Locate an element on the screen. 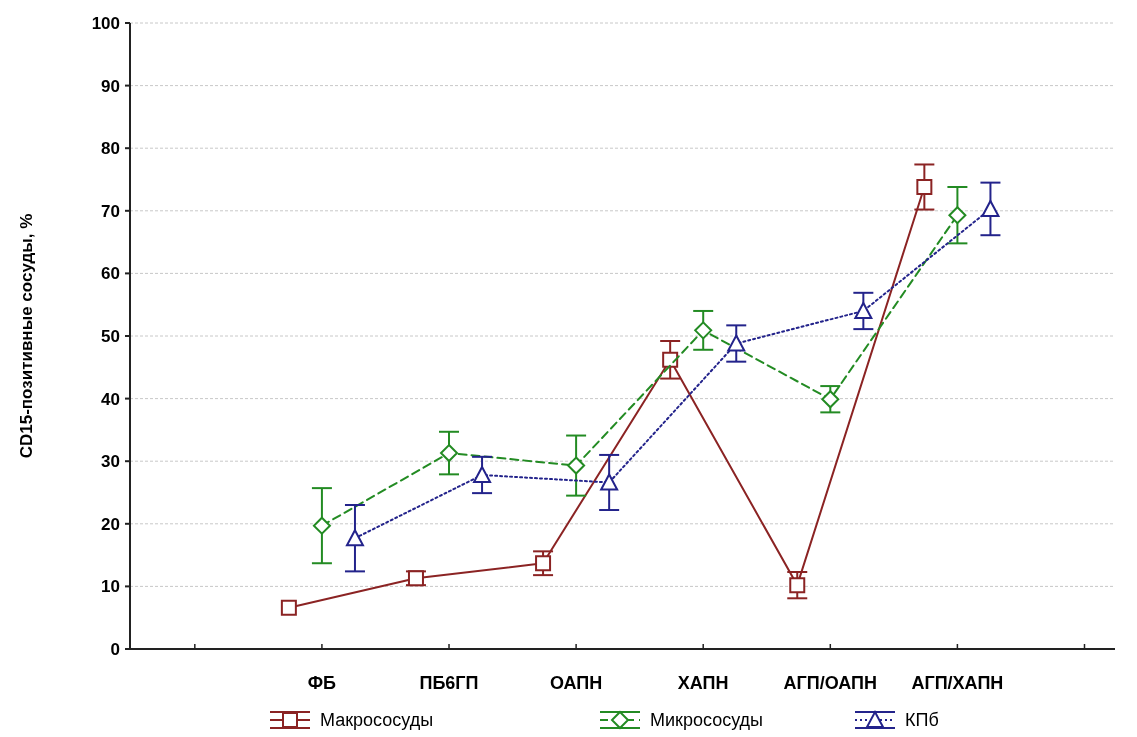 The image size is (1137, 737). x-tick-label: ОАПН is located at coordinates (576, 683).